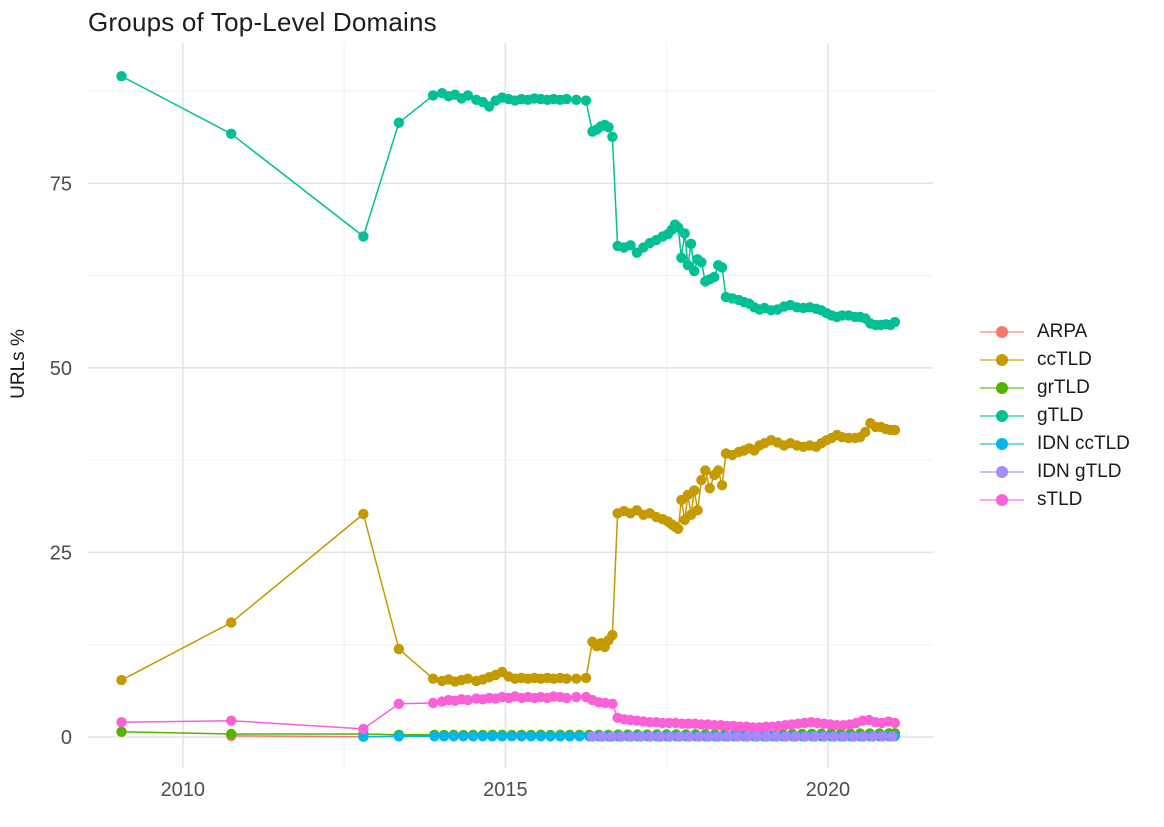 This screenshot has height=827, width=1164. What do you see at coordinates (61, 184) in the screenshot?
I see `y-tick-label: 75` at bounding box center [61, 184].